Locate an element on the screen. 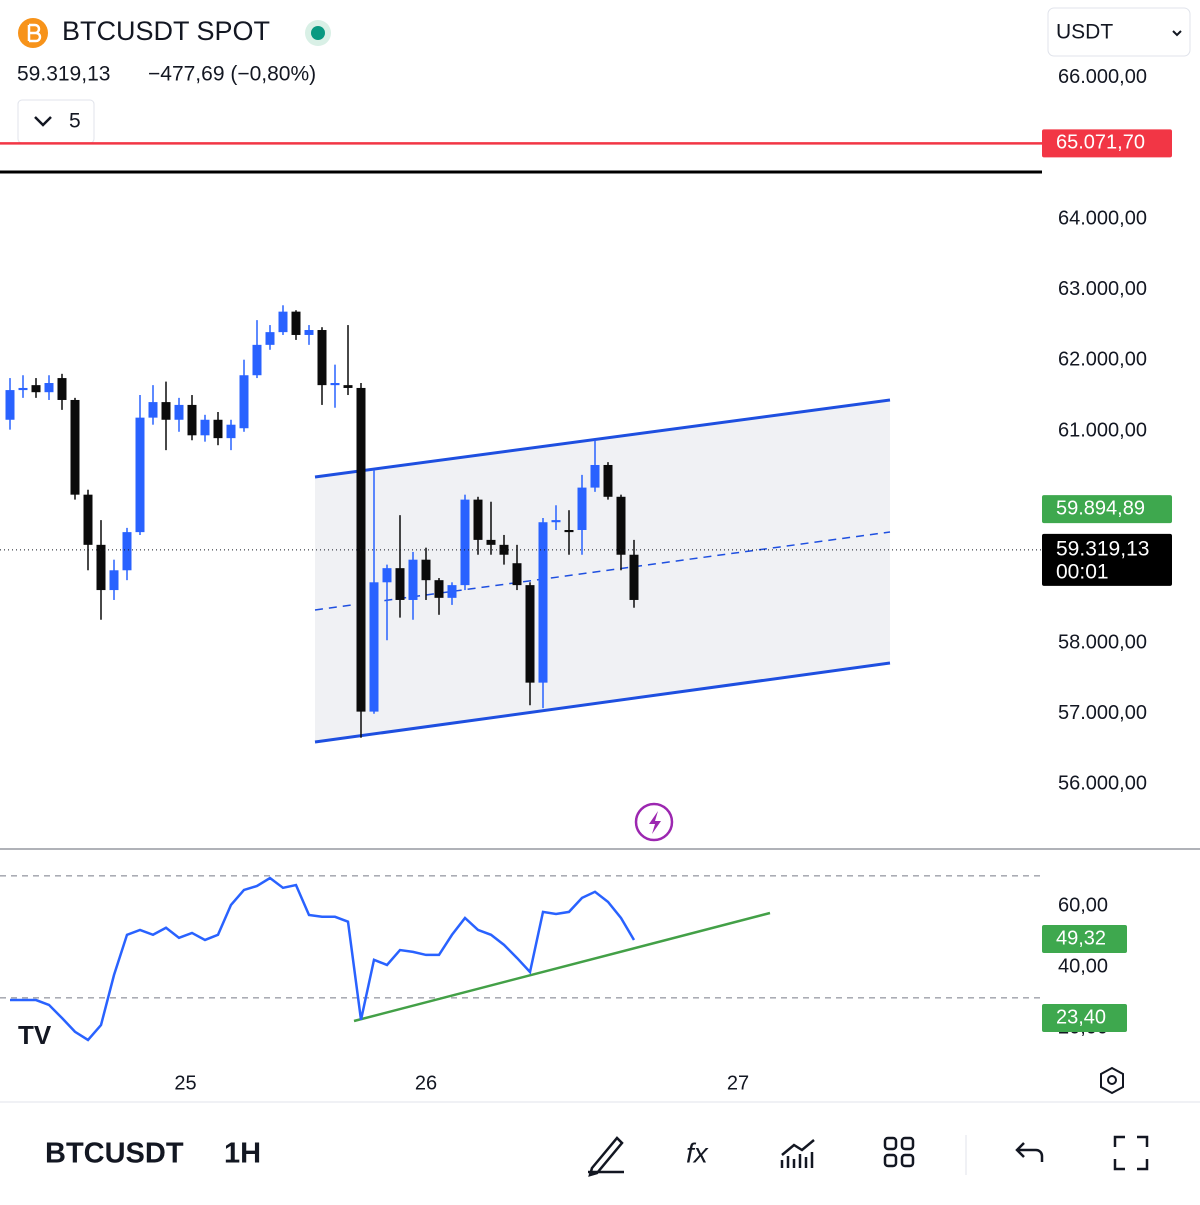  settings-dot is located at coordinates (1112, 1080).